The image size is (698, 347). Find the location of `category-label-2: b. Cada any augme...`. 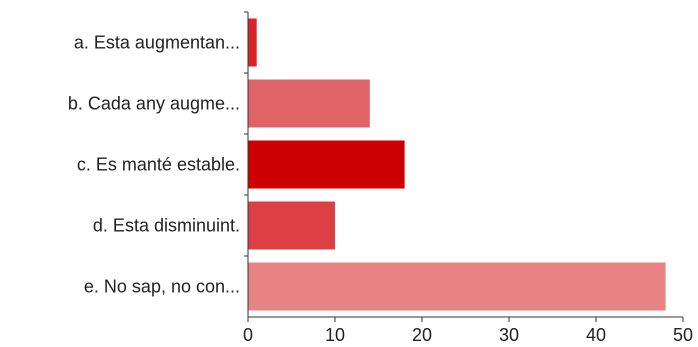

category-label-2: b. Cada any augme... is located at coordinates (154, 104).